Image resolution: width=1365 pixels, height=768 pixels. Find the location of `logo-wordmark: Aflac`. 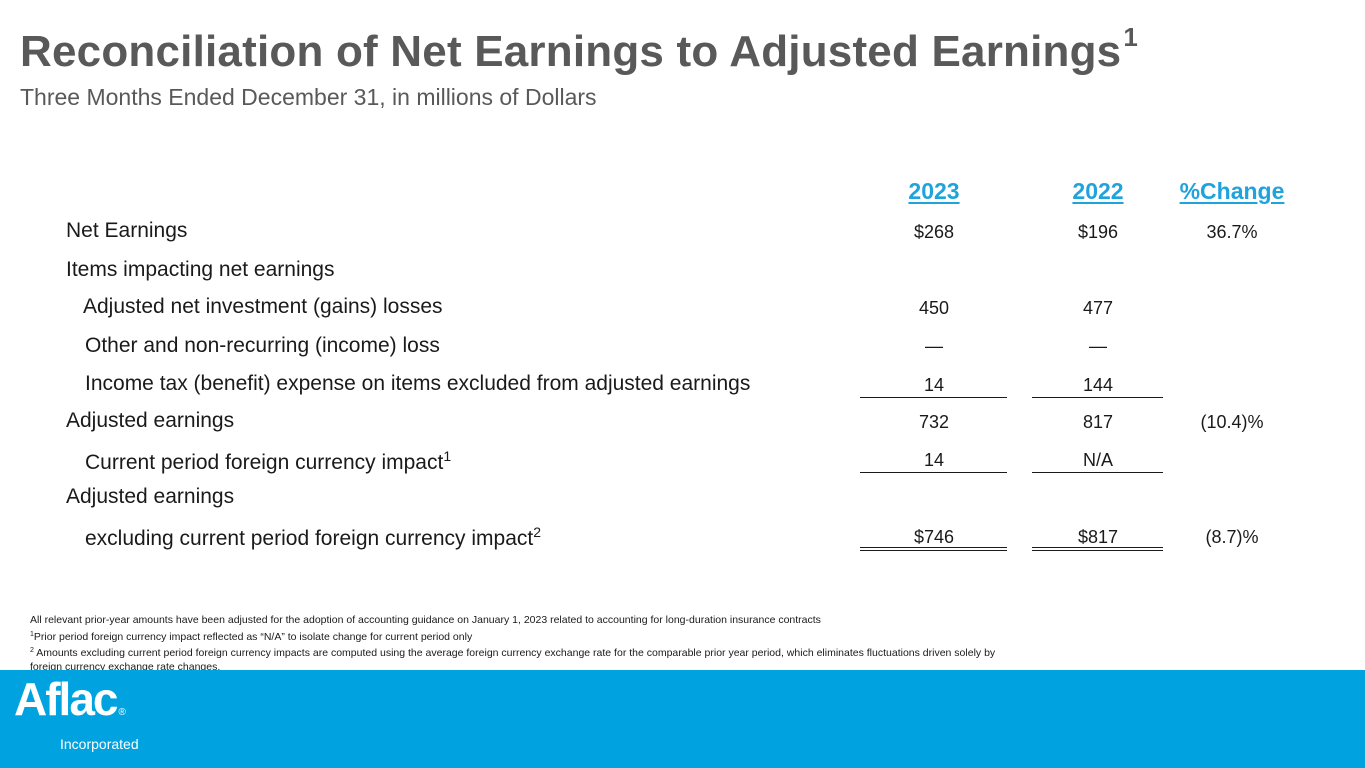

logo-wordmark: Aflac is located at coordinates (66, 699).